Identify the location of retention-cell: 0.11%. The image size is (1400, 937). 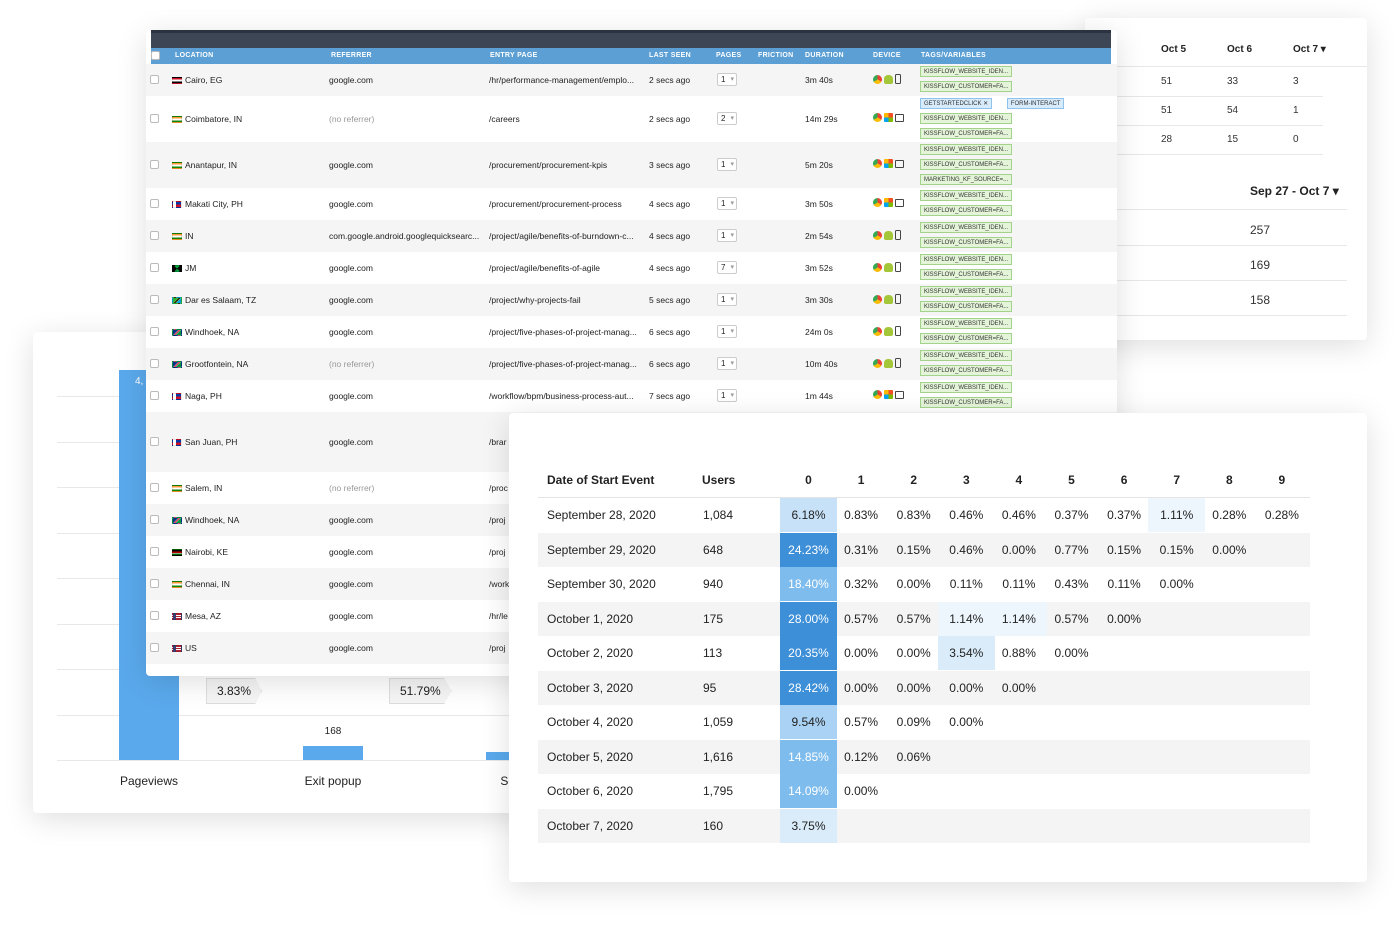
(966, 584).